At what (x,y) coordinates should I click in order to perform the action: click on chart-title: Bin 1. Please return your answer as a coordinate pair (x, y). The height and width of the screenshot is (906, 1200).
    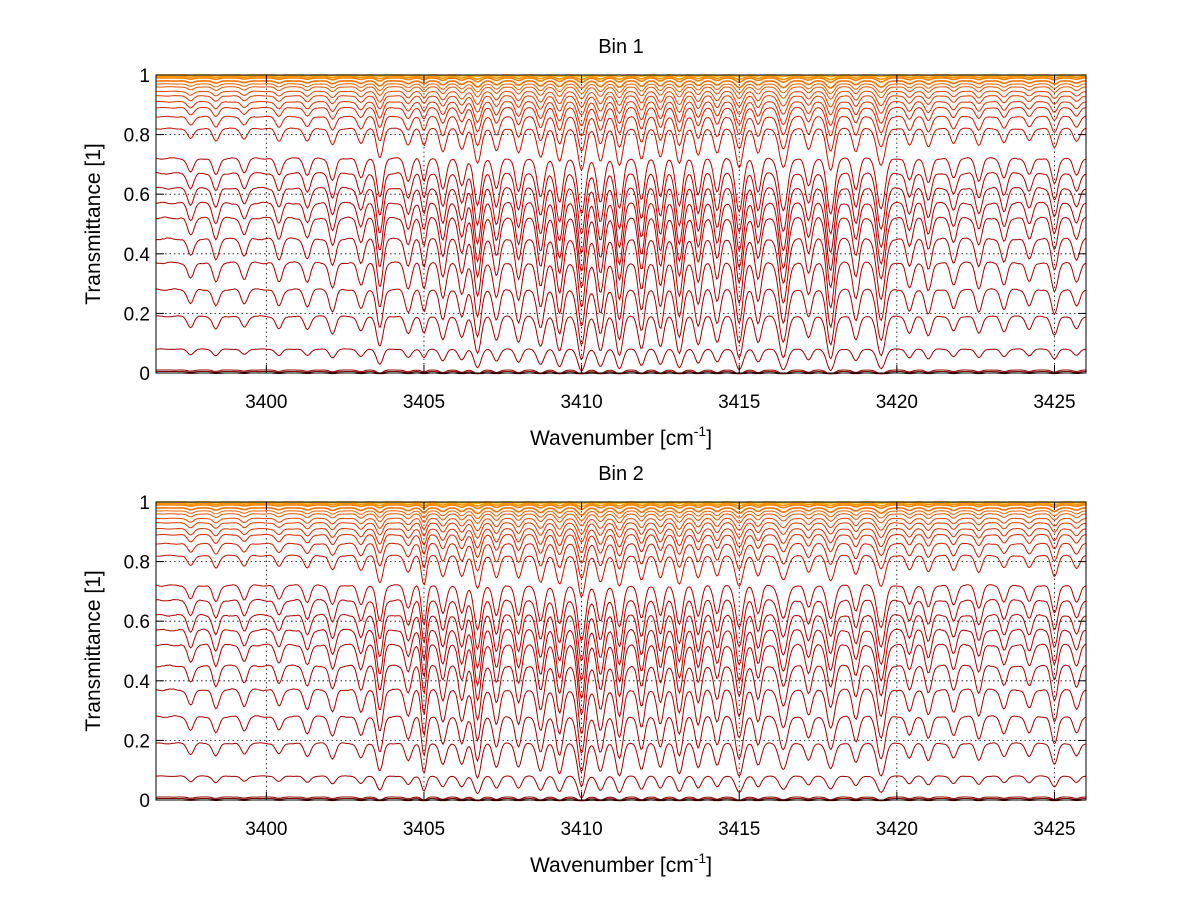
    Looking at the image, I should click on (621, 47).